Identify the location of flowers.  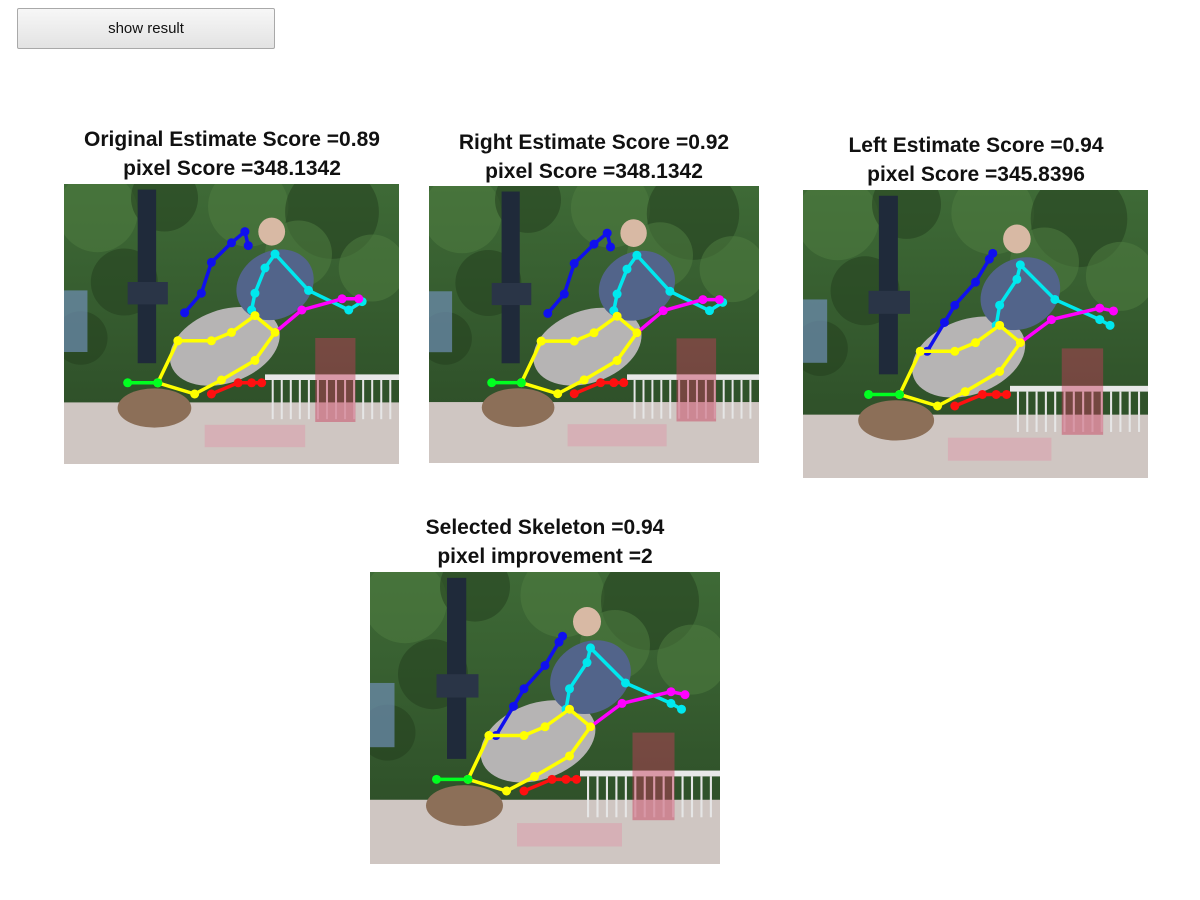
(653, 776).